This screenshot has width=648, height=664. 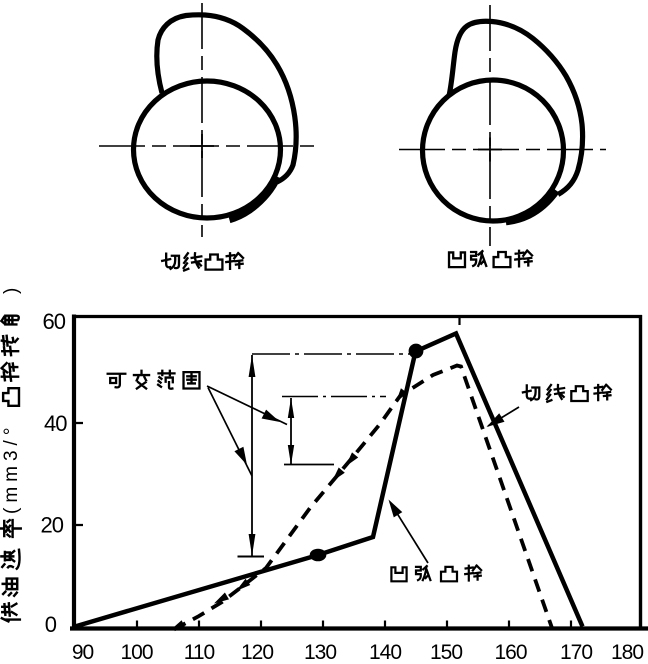 I want to click on svg-text: 170, so click(x=576, y=652).